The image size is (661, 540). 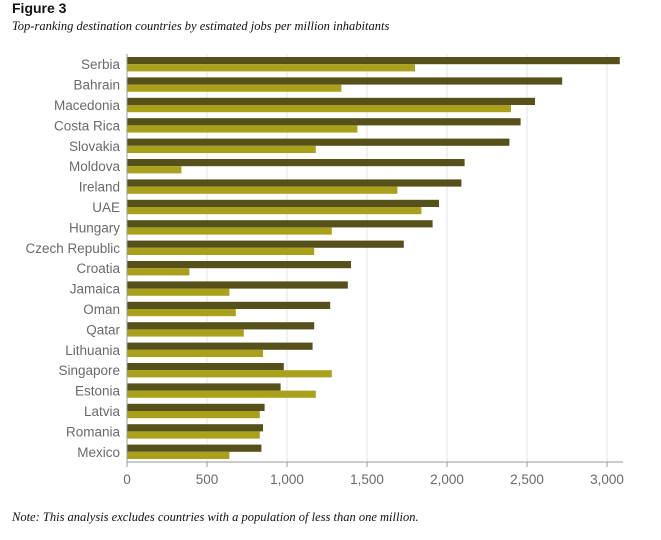 What do you see at coordinates (87, 125) in the screenshot?
I see `category-label: Costa Rica` at bounding box center [87, 125].